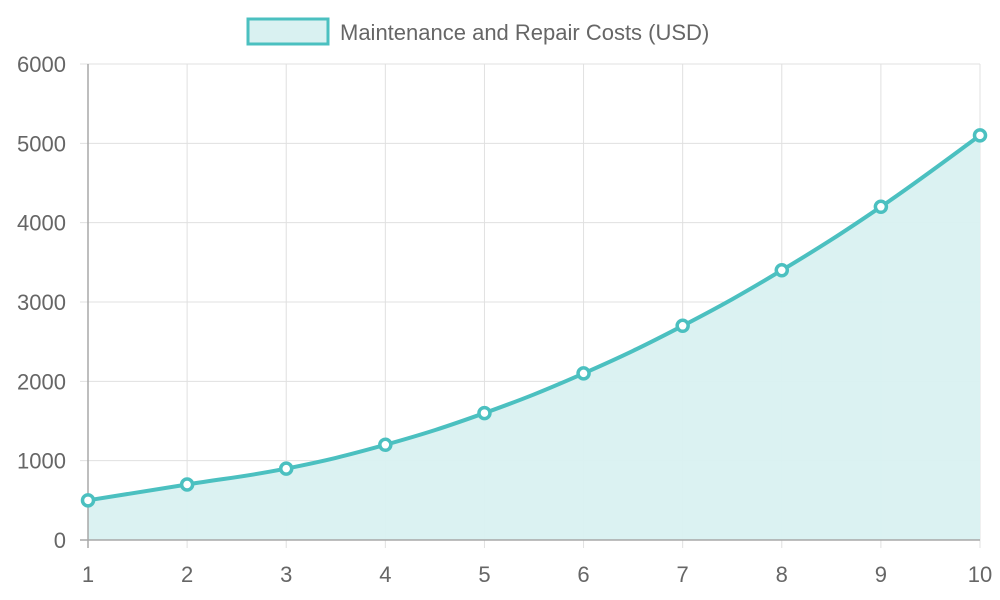  Describe the element at coordinates (60, 540) in the screenshot. I see `y-tick-label: 0` at that location.